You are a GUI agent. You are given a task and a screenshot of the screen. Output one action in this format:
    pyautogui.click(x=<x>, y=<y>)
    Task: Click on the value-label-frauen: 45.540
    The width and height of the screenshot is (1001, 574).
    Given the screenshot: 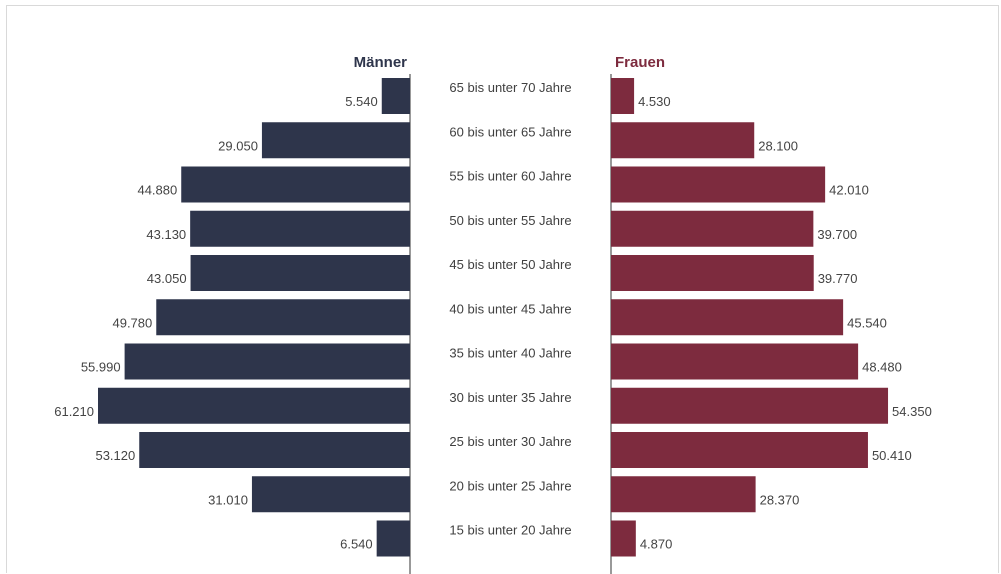 What is the action you would take?
    pyautogui.click(x=867, y=322)
    